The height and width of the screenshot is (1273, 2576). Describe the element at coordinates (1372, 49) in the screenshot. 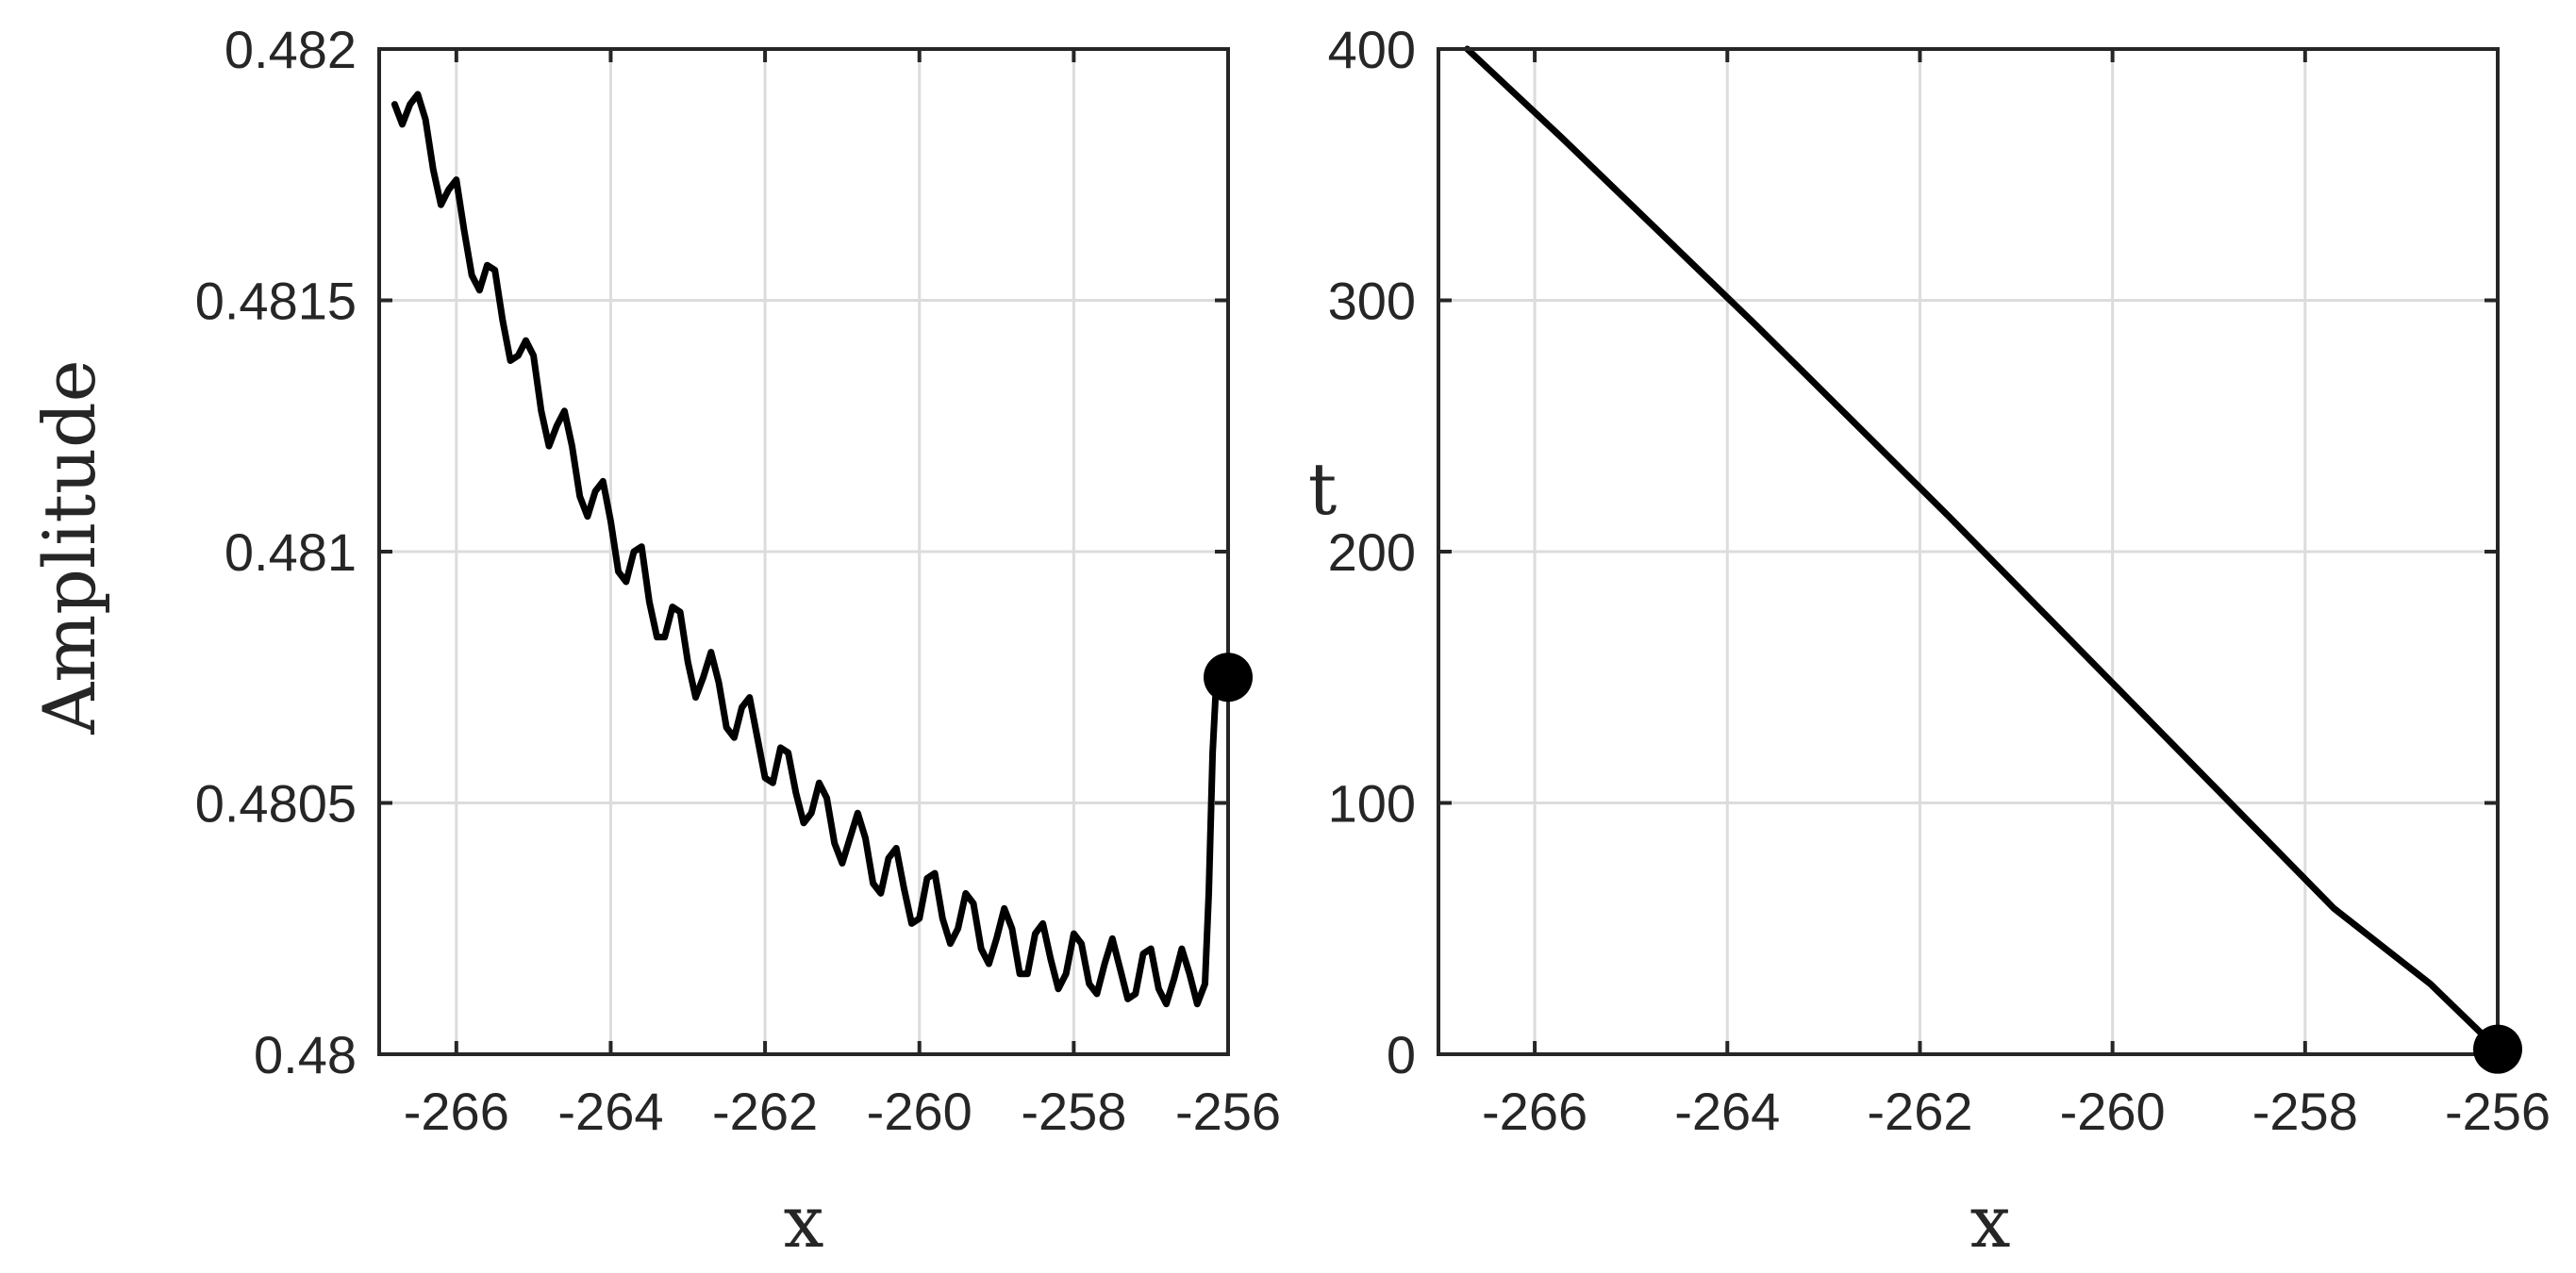

I see `time-y-tick-label: 400` at that location.